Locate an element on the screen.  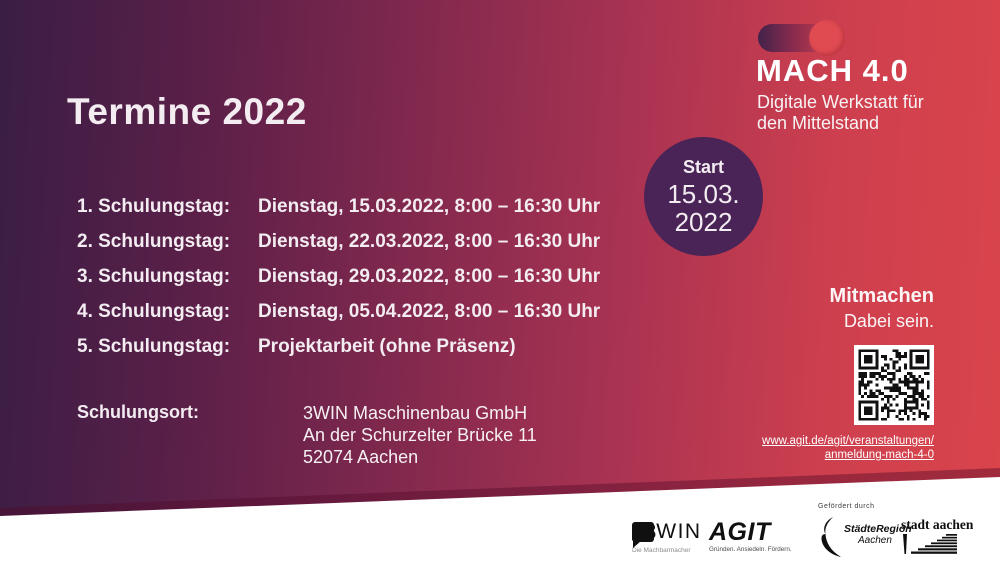
logo-3win: 3 WIN Die Machbarmacher is located at coordinates (667, 536).